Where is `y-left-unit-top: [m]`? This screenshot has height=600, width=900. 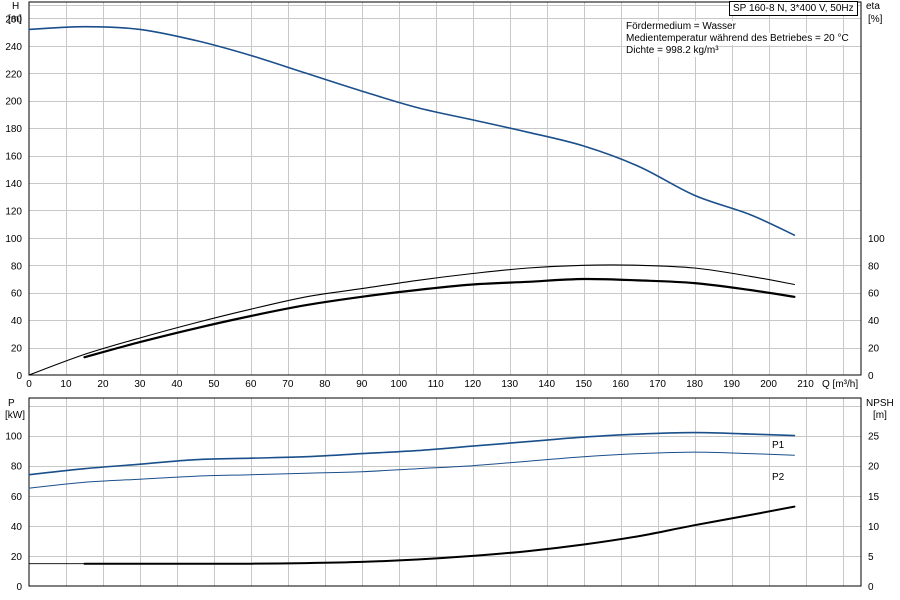
y-left-unit-top: [m] is located at coordinates (15, 19).